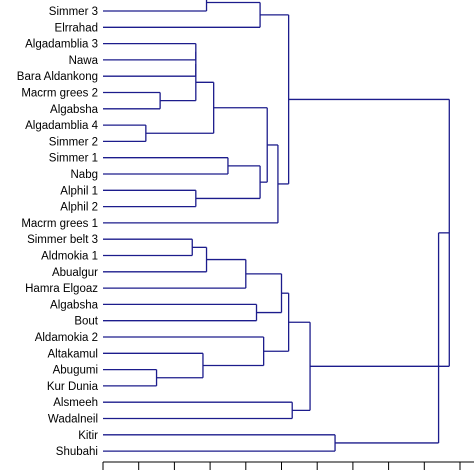 This screenshot has height=474, width=474. Describe the element at coordinates (76, 28) in the screenshot. I see `leaf-label-elrrahad-1: Elrrahad` at that location.